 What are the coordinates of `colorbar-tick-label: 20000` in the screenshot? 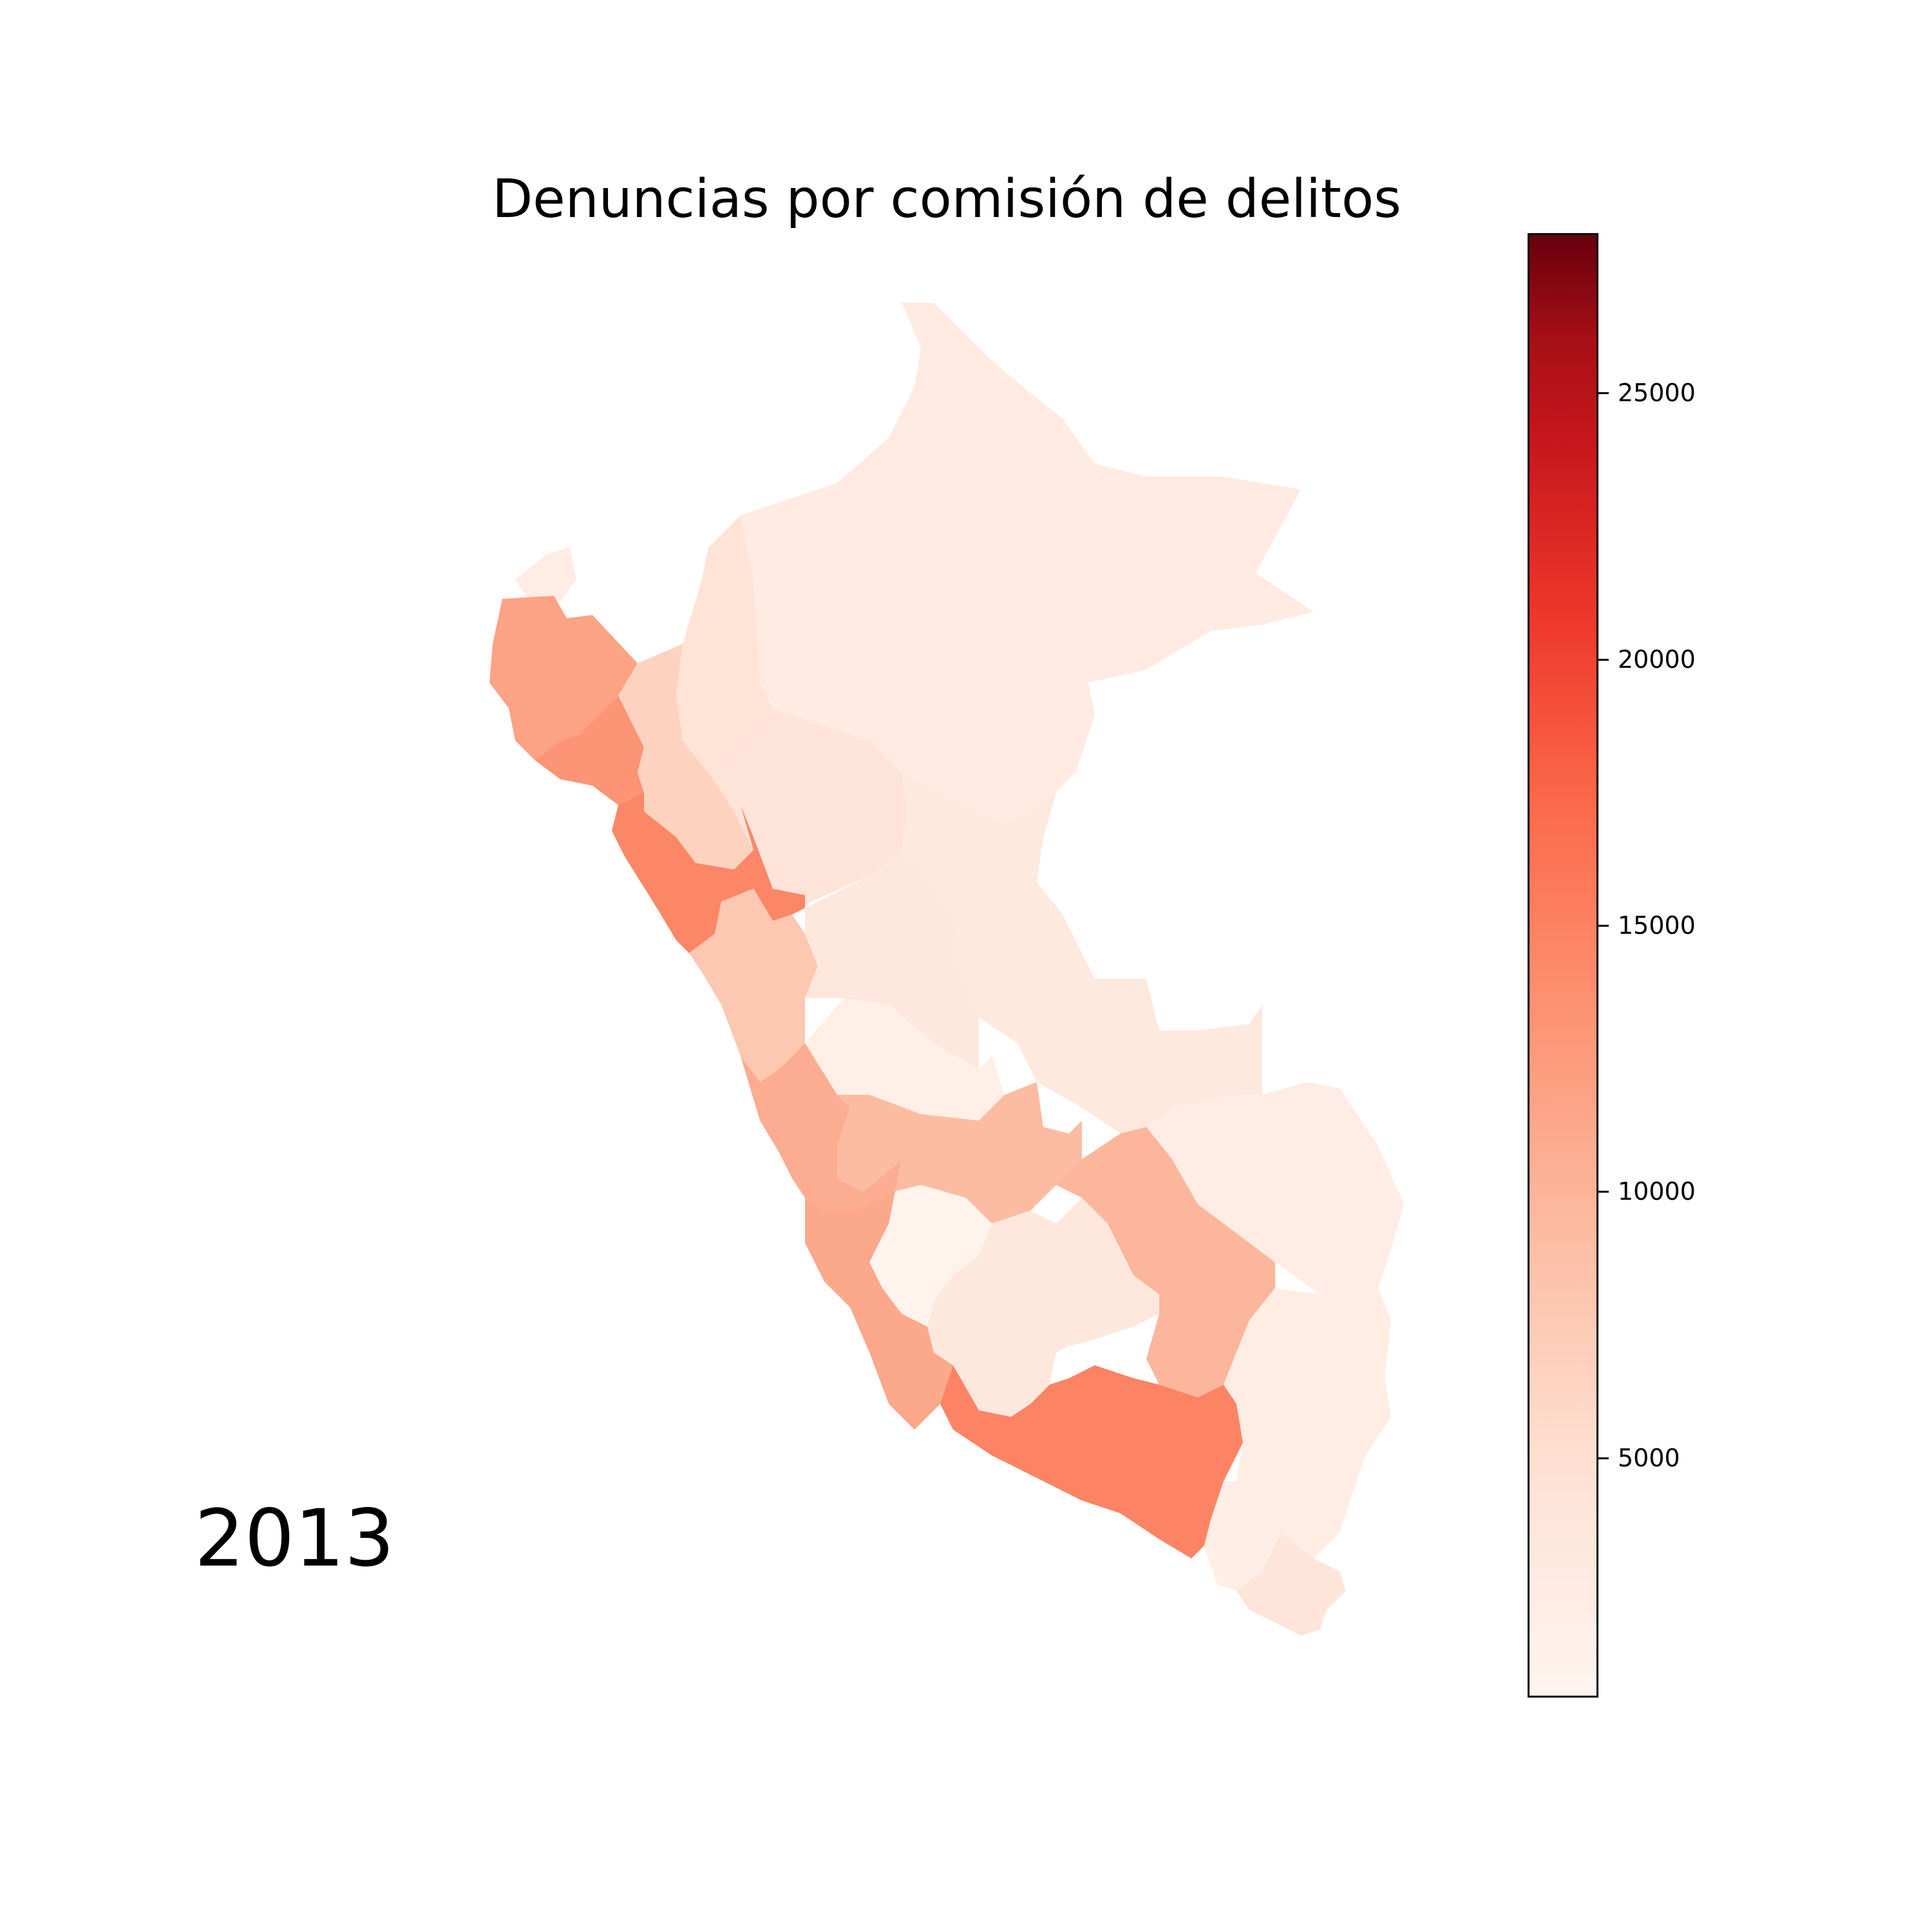 It's located at (1657, 659).